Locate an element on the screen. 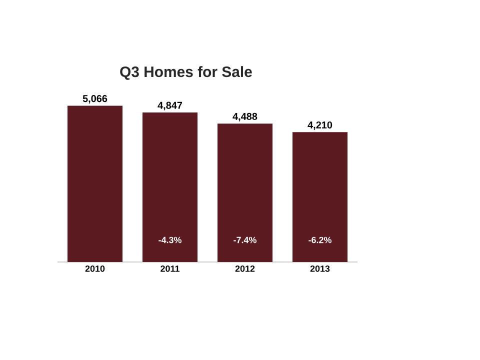  x-tick-label: 2013 is located at coordinates (320, 269).